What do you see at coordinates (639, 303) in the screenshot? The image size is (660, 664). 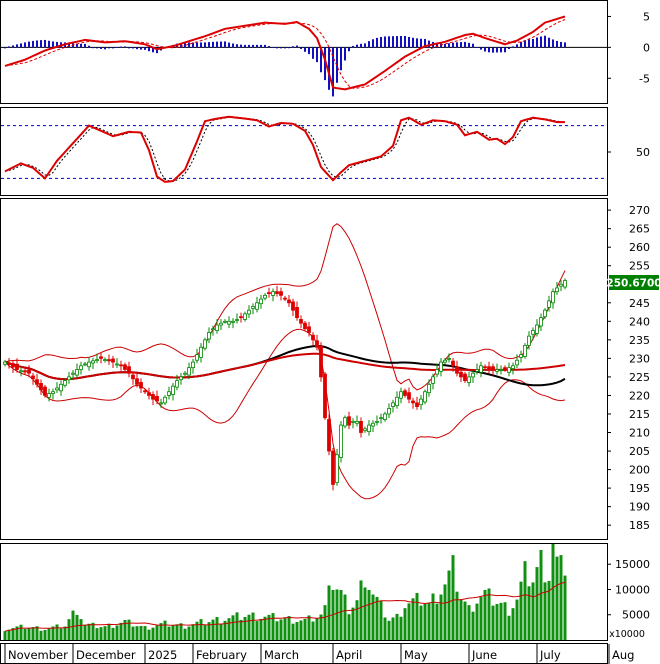 I see `price-axis-tick-label: 245` at bounding box center [639, 303].